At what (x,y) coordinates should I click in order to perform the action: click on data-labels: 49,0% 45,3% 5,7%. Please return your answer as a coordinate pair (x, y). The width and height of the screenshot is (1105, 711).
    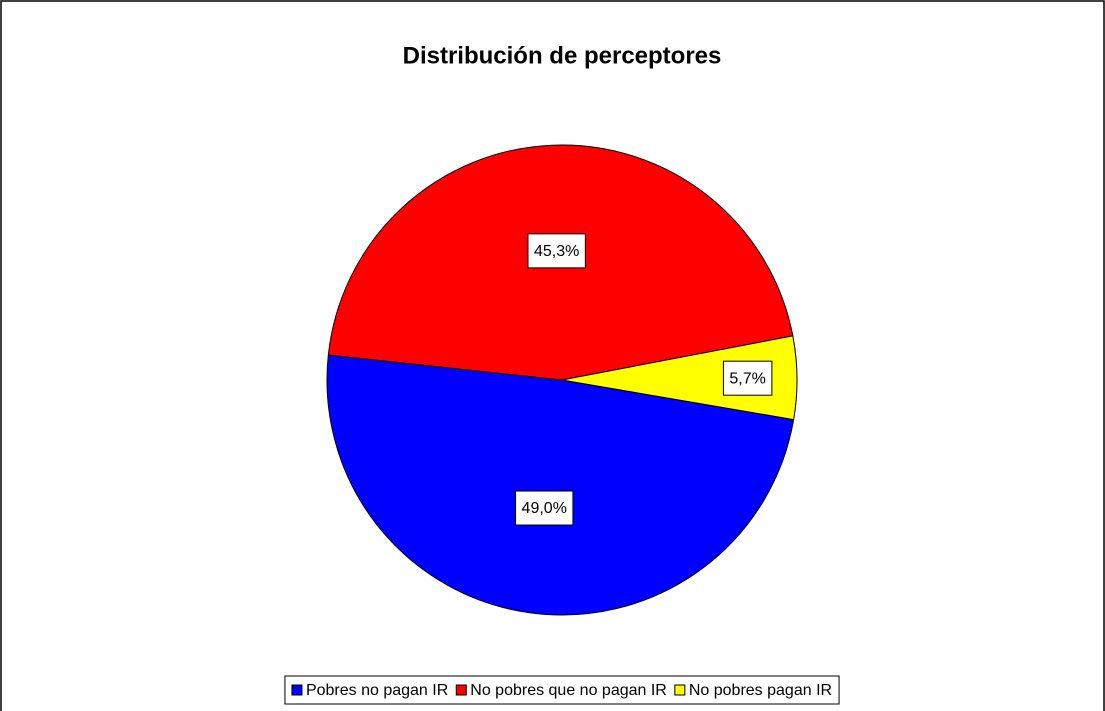
    Looking at the image, I should click on (644, 379).